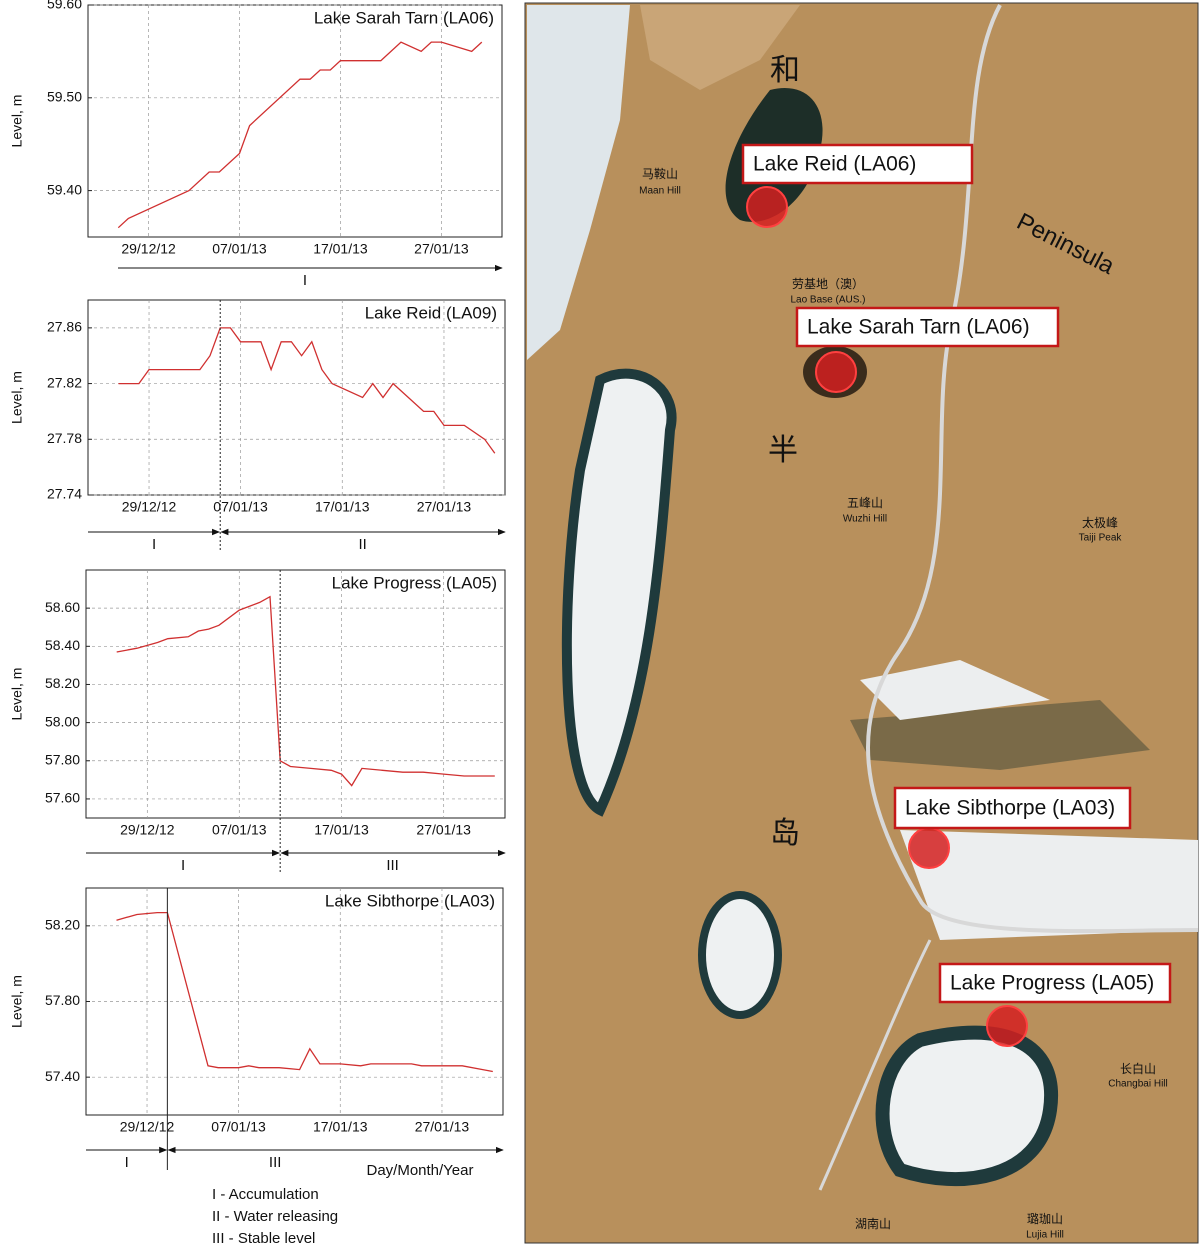 This screenshot has width=1200, height=1254. I want to click on map-label: 半, so click(783, 450).